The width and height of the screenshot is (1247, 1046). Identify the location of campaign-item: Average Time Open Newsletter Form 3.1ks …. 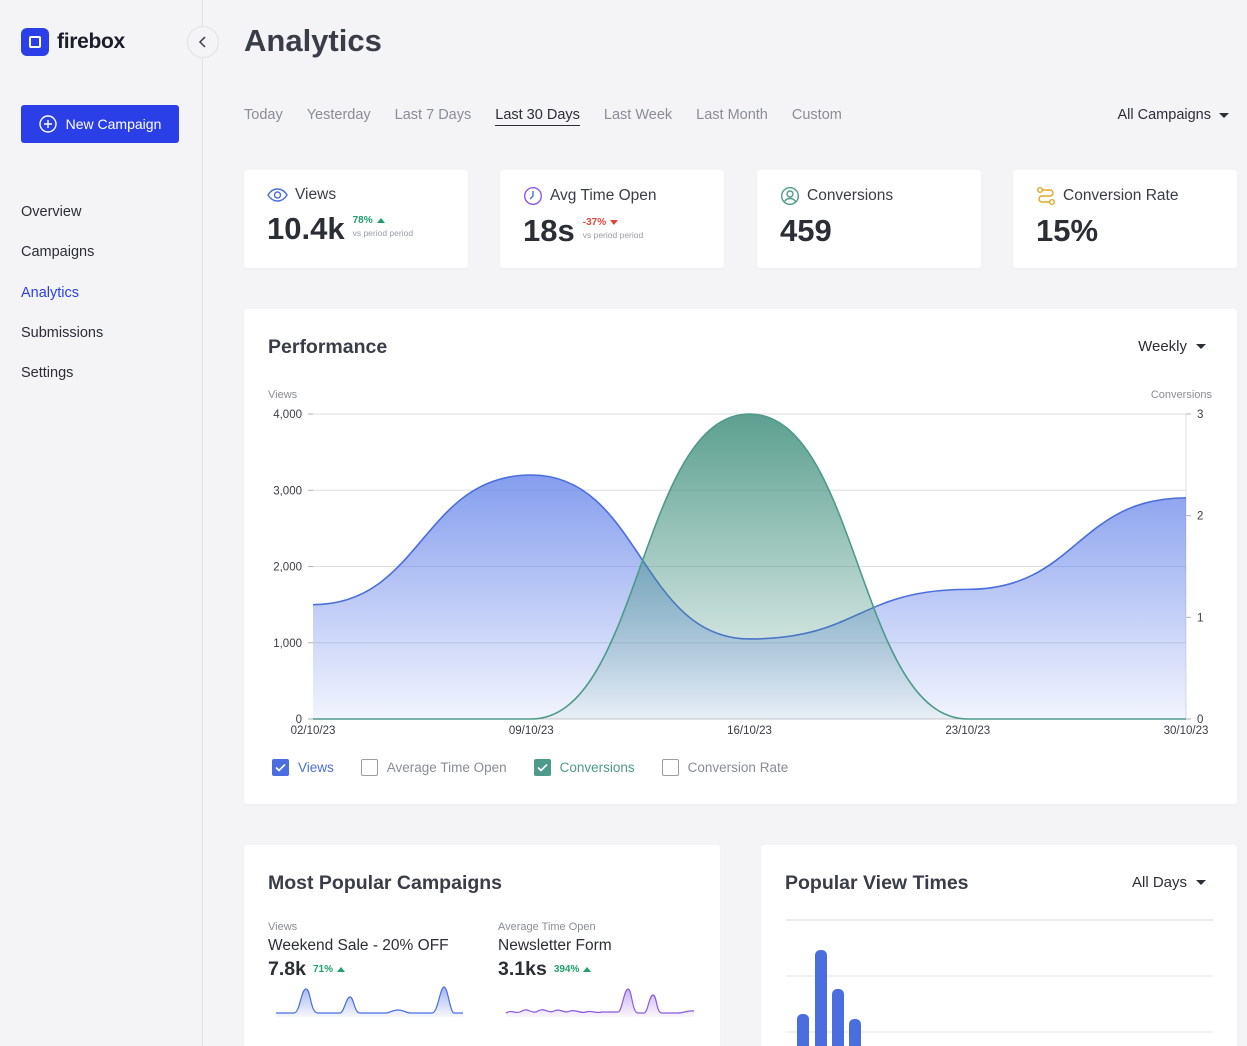
(598, 970).